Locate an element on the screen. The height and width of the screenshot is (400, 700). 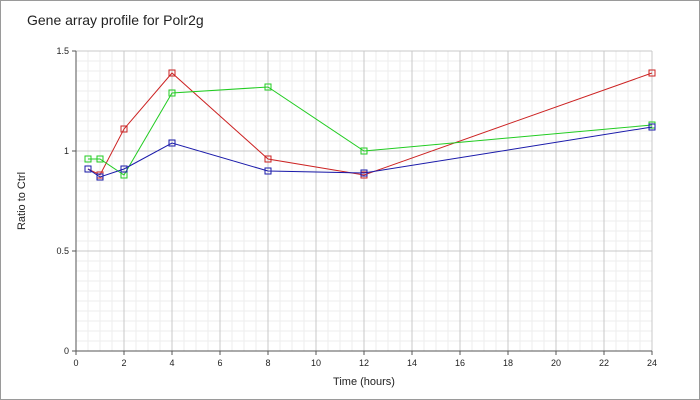
x-tick-label: 14 is located at coordinates (412, 363).